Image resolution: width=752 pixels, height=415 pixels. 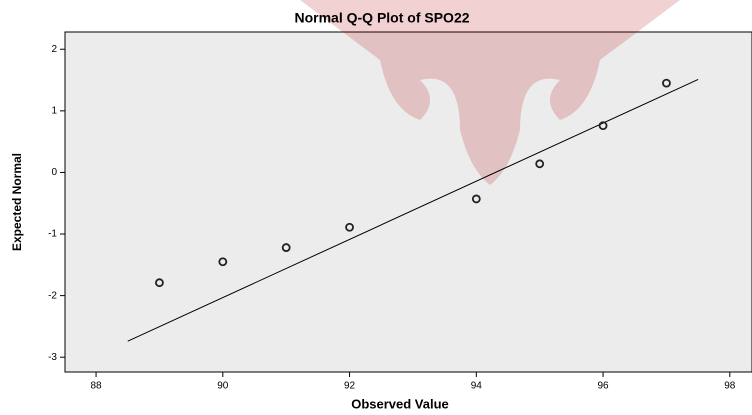 I want to click on x-tick-label: 90, so click(x=223, y=386).